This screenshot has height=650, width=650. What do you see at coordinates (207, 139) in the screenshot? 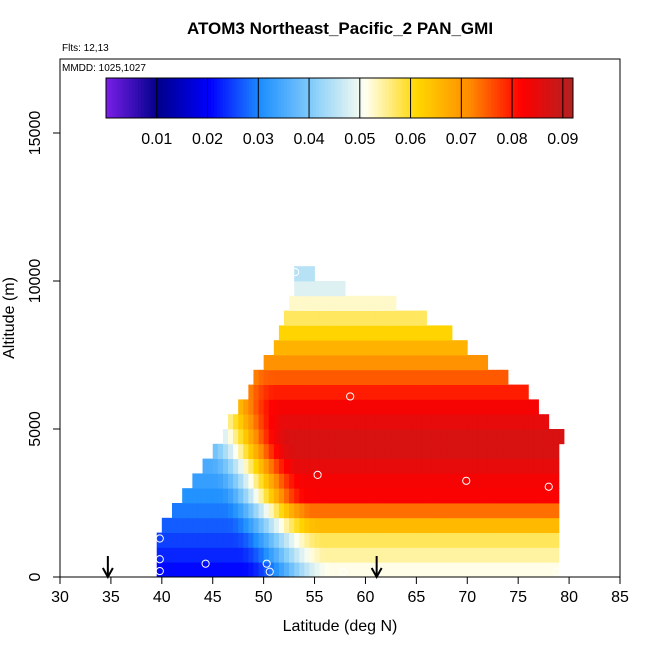
I see `colorbar-tick-label: 0.02` at bounding box center [207, 139].